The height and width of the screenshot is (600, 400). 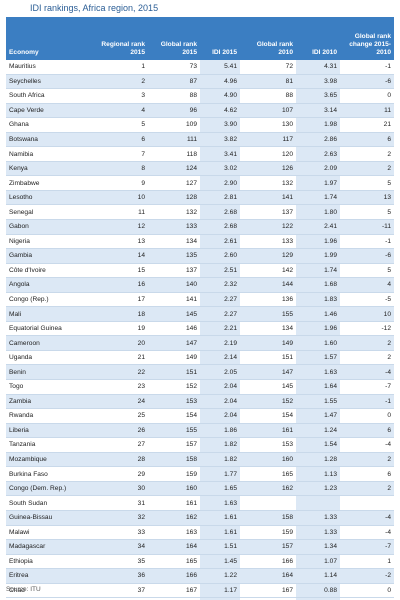 I want to click on value-cell: 1.57, so click(x=318, y=358).